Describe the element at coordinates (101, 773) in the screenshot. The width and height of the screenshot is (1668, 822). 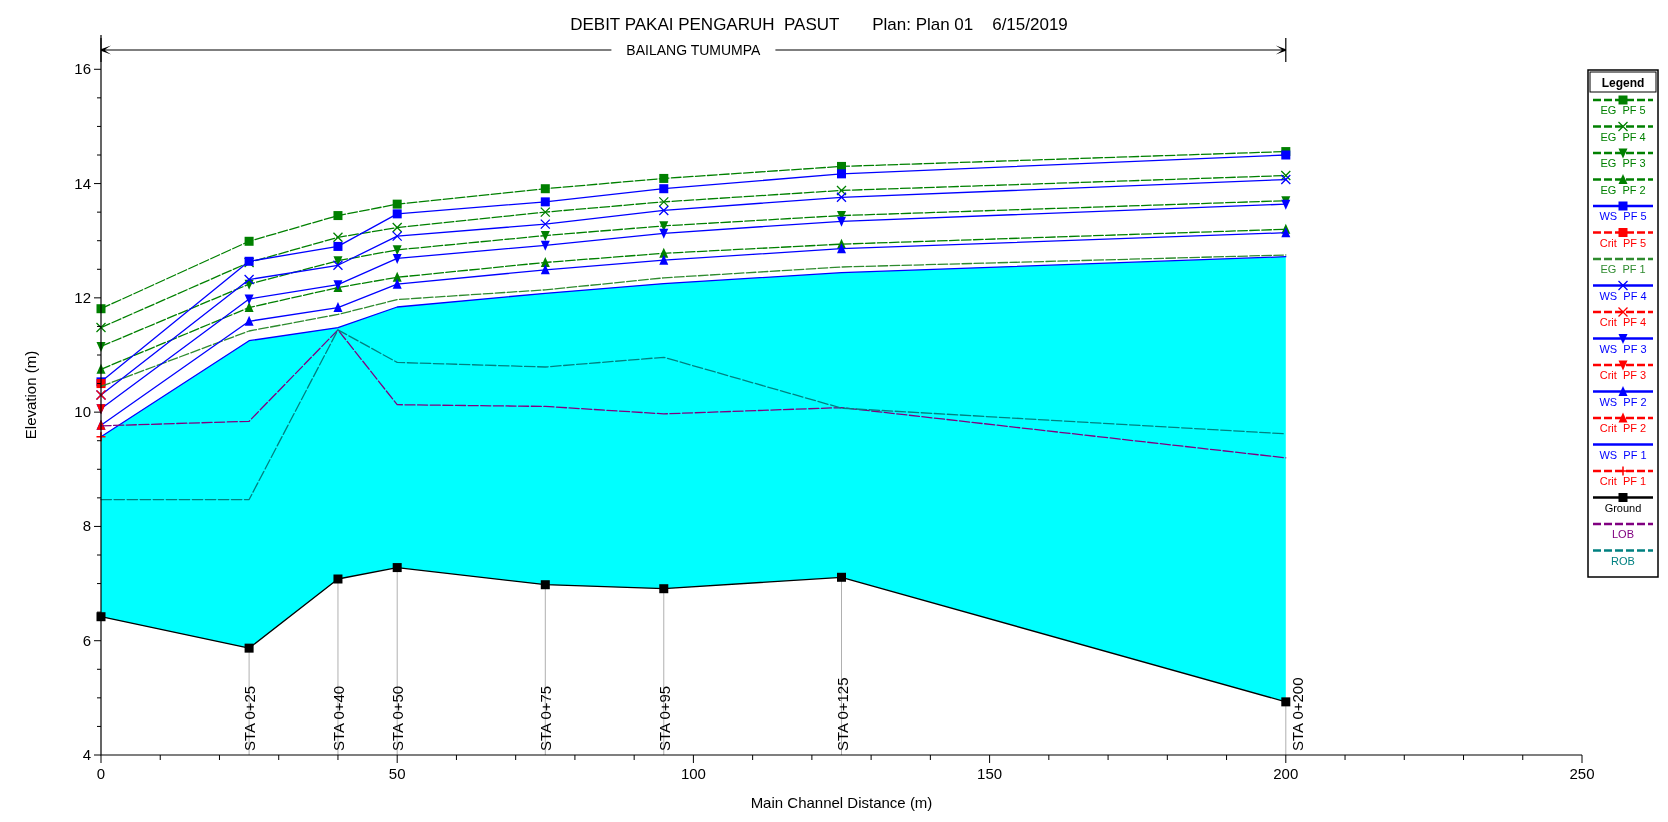
I see `x-tick-label: 0` at that location.